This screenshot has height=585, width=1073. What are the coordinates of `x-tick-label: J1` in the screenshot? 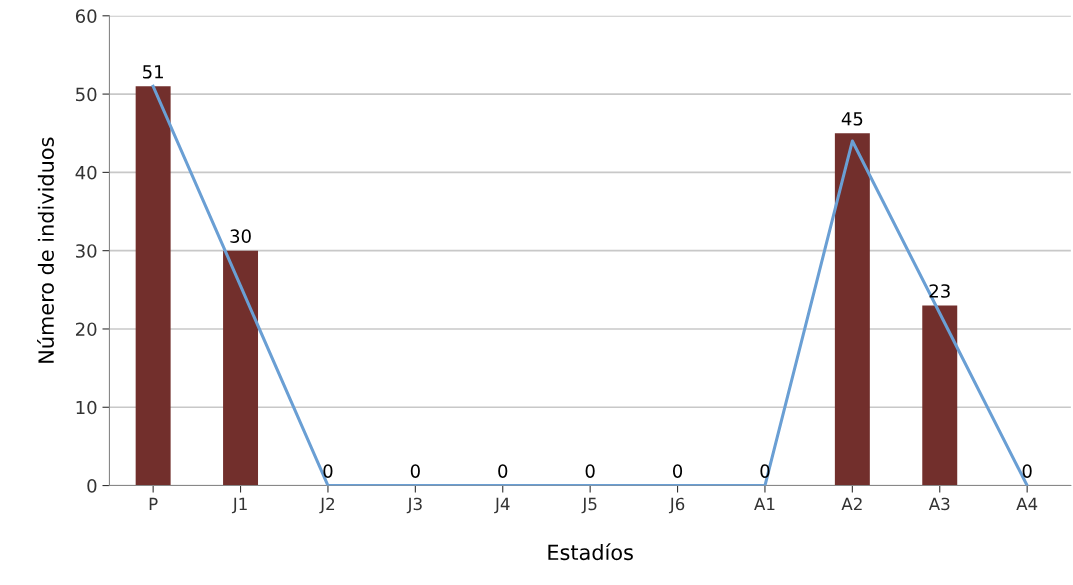 It's located at (239, 505).